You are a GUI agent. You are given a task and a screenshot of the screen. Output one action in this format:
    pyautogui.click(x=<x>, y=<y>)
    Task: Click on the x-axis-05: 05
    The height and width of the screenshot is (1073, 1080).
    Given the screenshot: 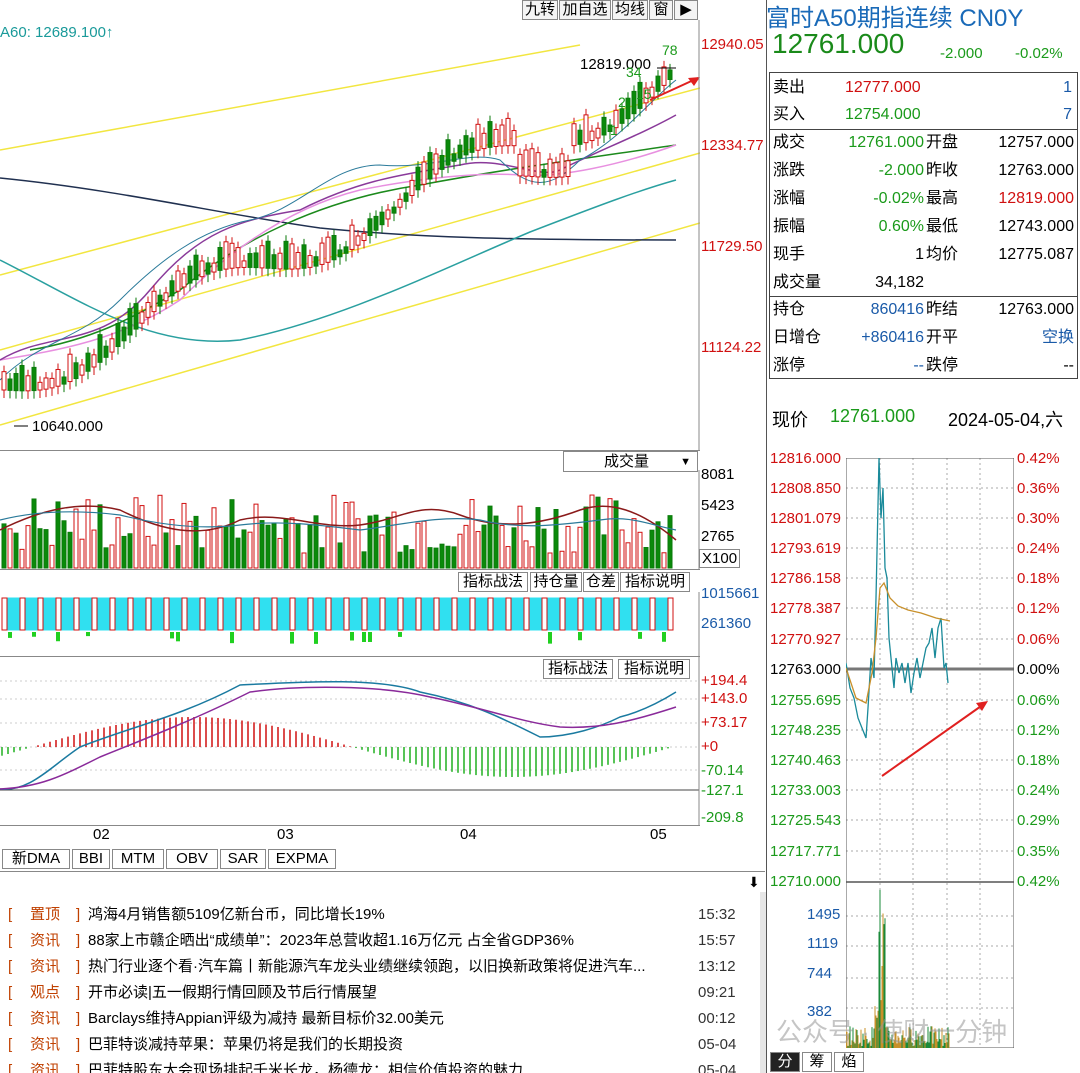 What is the action you would take?
    pyautogui.click(x=658, y=834)
    